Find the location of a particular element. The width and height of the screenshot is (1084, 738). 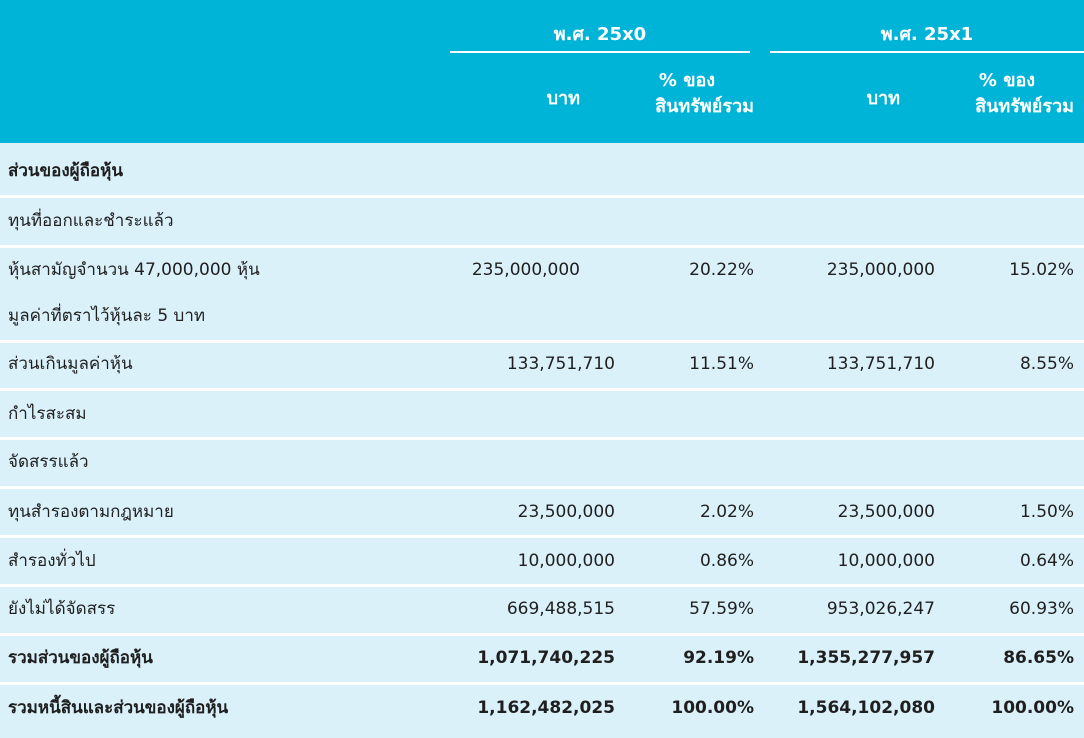

col-header-pct-2-line1: % ของ is located at coordinates (1007, 80).